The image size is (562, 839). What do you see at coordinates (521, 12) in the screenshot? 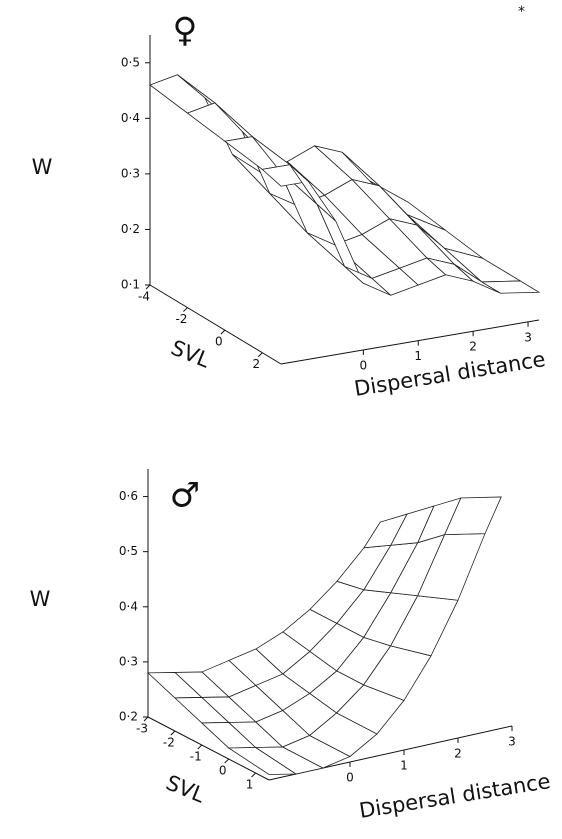
I see `annotation: *` at bounding box center [521, 12].